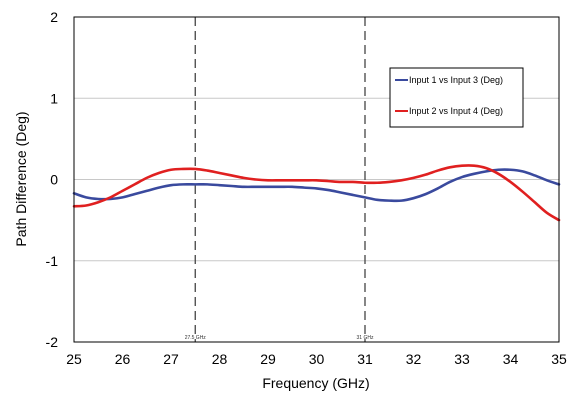 This screenshot has height=394, width=579. I want to click on legend-box, so click(456, 97).